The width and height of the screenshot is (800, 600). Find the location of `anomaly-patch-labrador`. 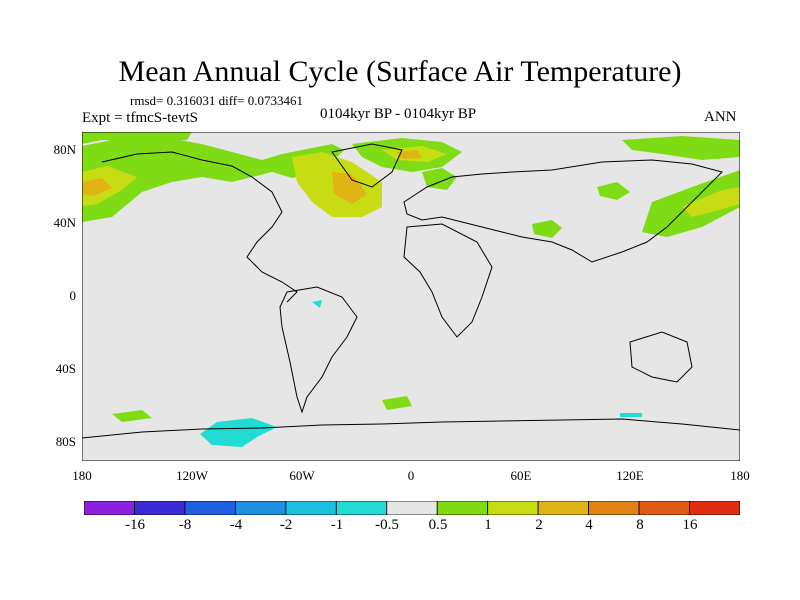

anomaly-patch-labrador is located at coordinates (349, 188).